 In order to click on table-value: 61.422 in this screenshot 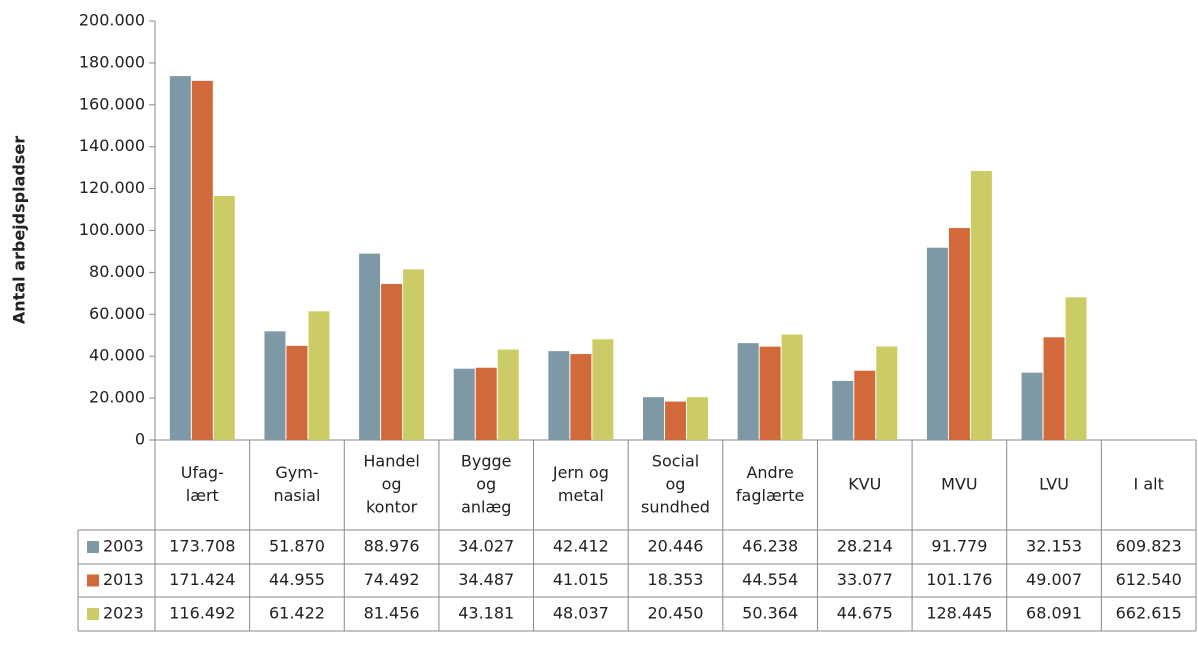, I will do `click(297, 613)`.